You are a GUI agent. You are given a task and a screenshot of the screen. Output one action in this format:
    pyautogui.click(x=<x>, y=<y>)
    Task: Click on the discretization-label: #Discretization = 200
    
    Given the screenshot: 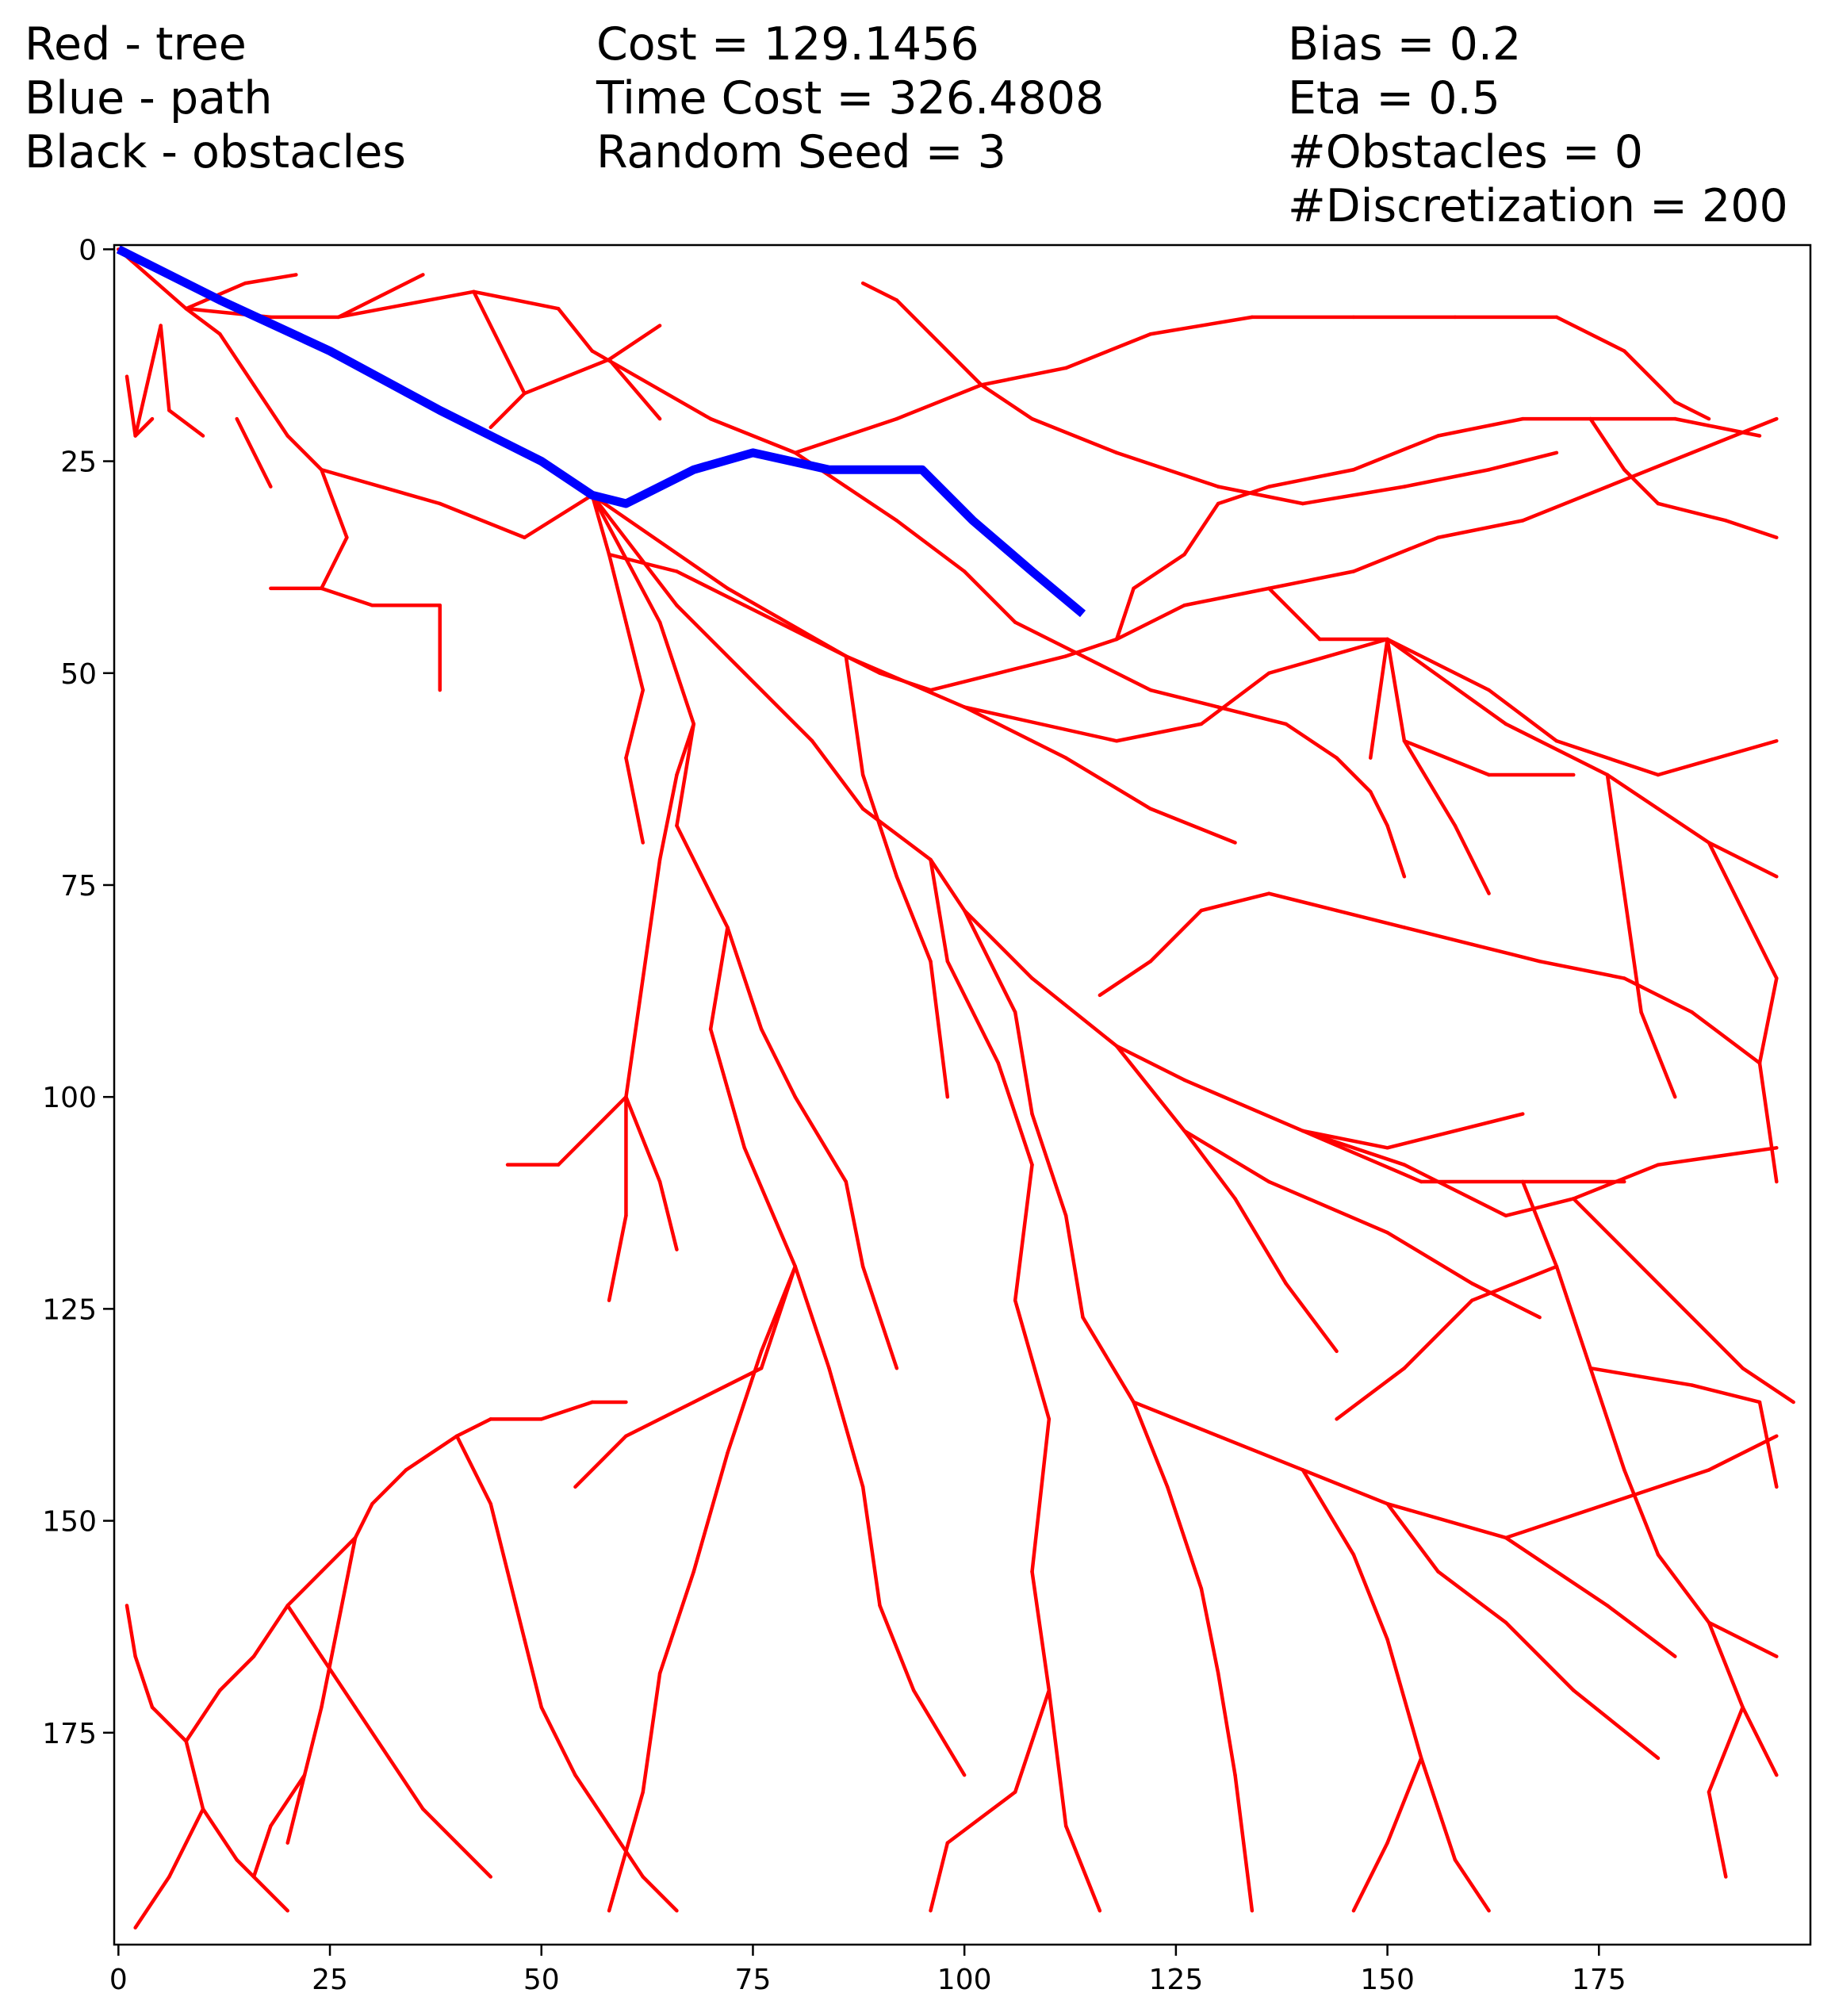 What is the action you would take?
    pyautogui.click(x=1538, y=206)
    